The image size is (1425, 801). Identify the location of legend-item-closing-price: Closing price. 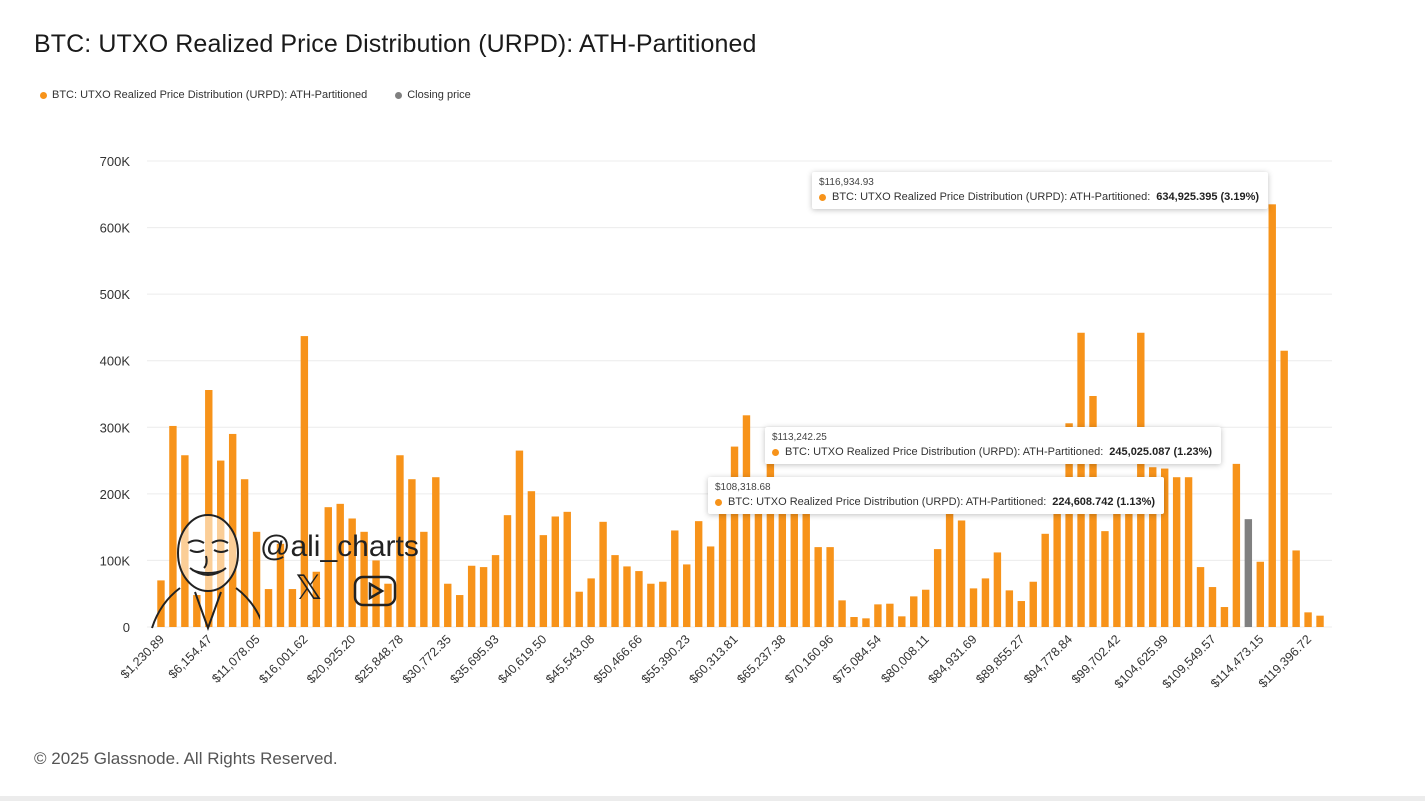
(433, 95).